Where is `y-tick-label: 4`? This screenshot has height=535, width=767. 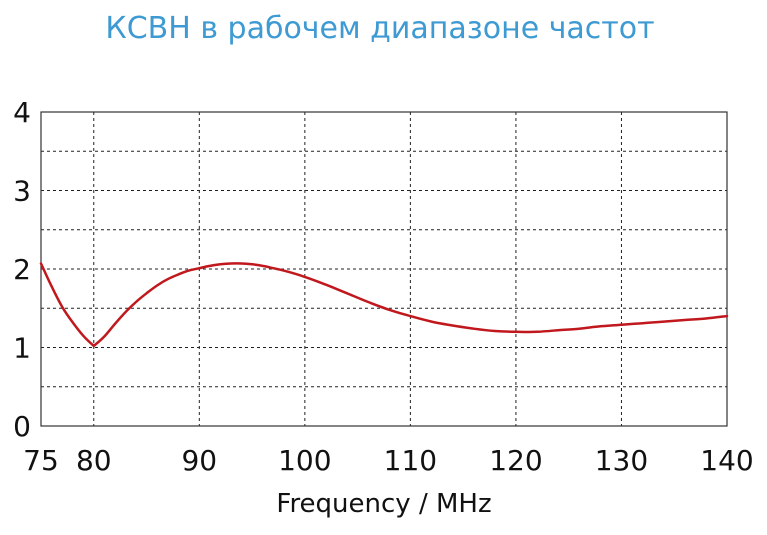 y-tick-label: 4 is located at coordinates (22, 112).